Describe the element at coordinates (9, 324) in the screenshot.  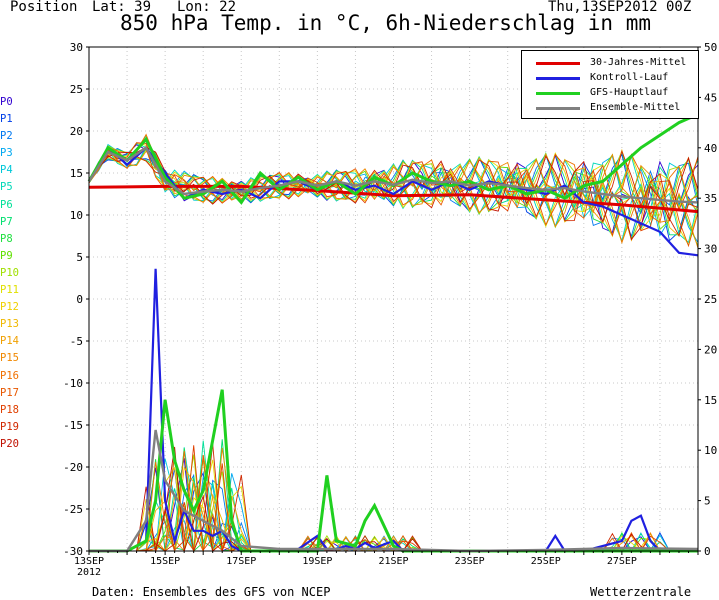
I see `member-label: P13` at that location.